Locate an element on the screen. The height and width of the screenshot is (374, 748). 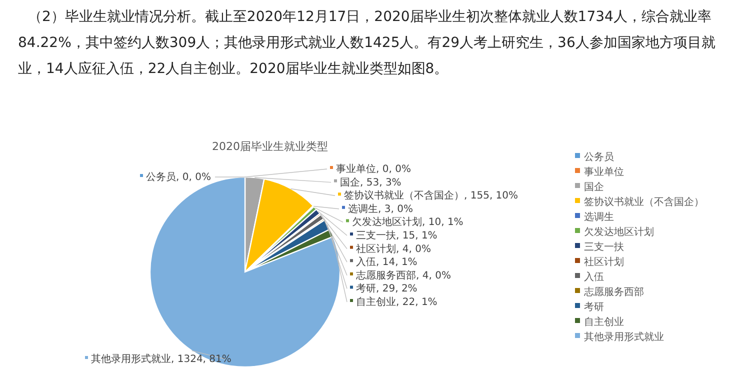
legend-label: 选调生 is located at coordinates (599, 217).